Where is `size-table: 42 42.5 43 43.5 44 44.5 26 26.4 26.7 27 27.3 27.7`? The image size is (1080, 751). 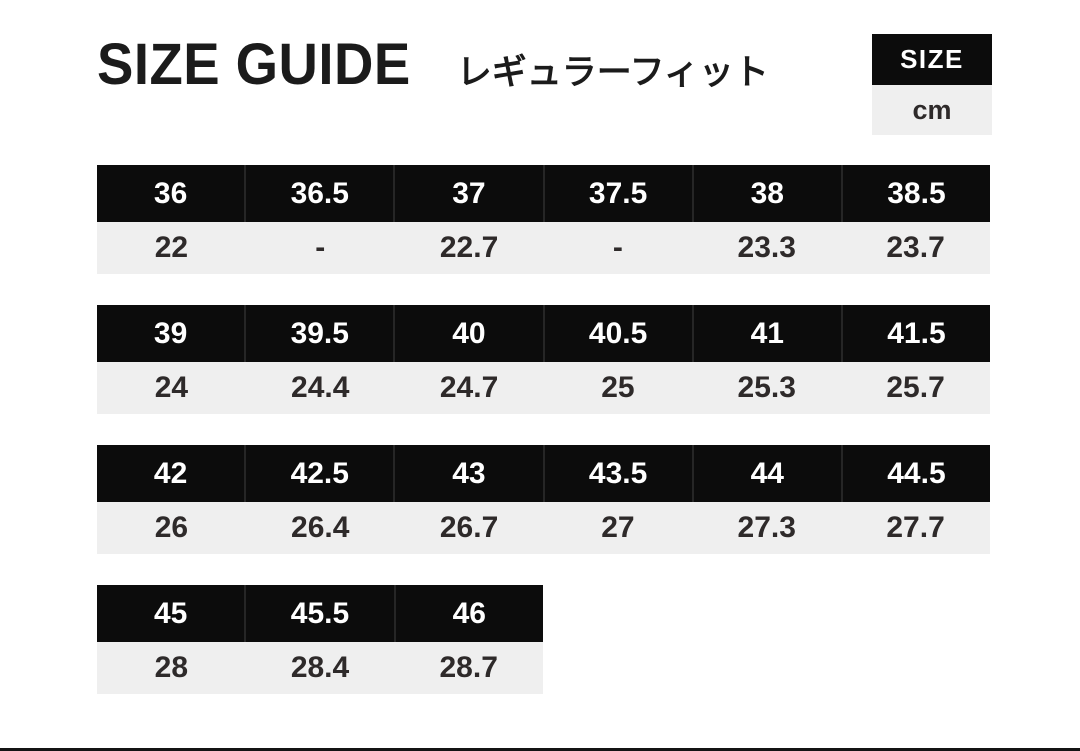
size-table: 42 42.5 43 43.5 44 44.5 26 26.4 26.7 27 27.3 27.7 is located at coordinates (543, 499).